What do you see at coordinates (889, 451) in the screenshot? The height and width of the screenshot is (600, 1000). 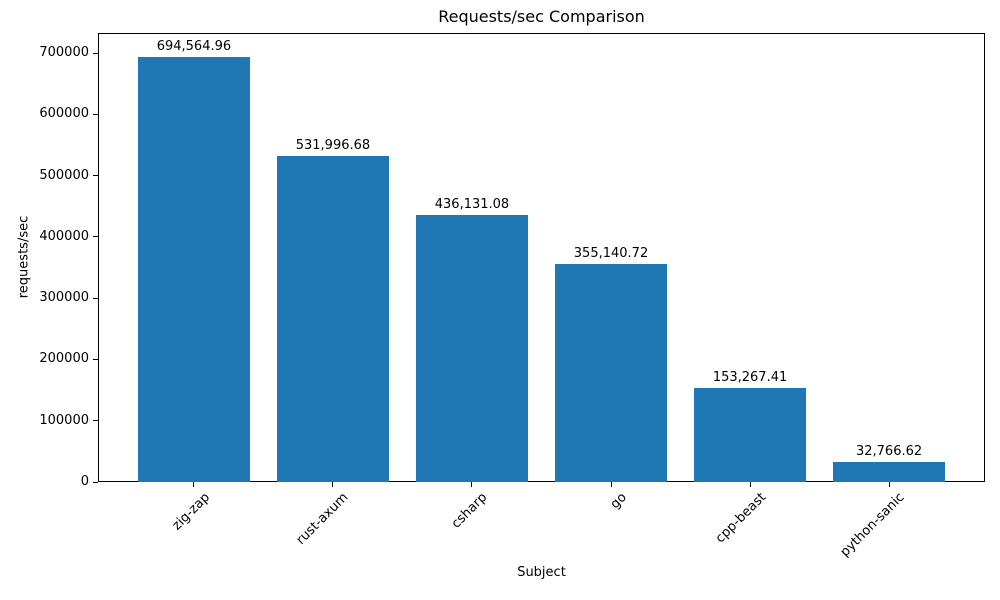 I see `bar-value-label: 32,766.62` at bounding box center [889, 451].